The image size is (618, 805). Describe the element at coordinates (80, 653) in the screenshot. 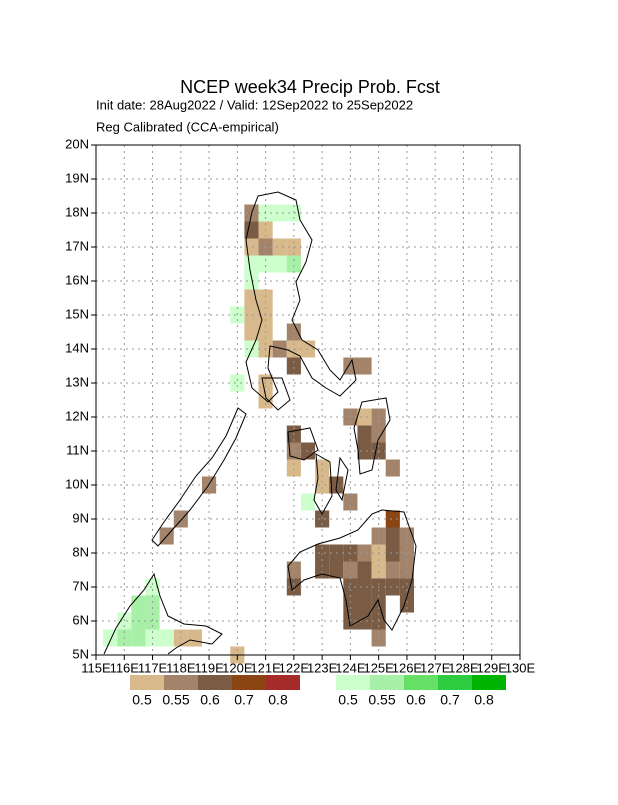

I see `y-tick-label: 5N` at that location.